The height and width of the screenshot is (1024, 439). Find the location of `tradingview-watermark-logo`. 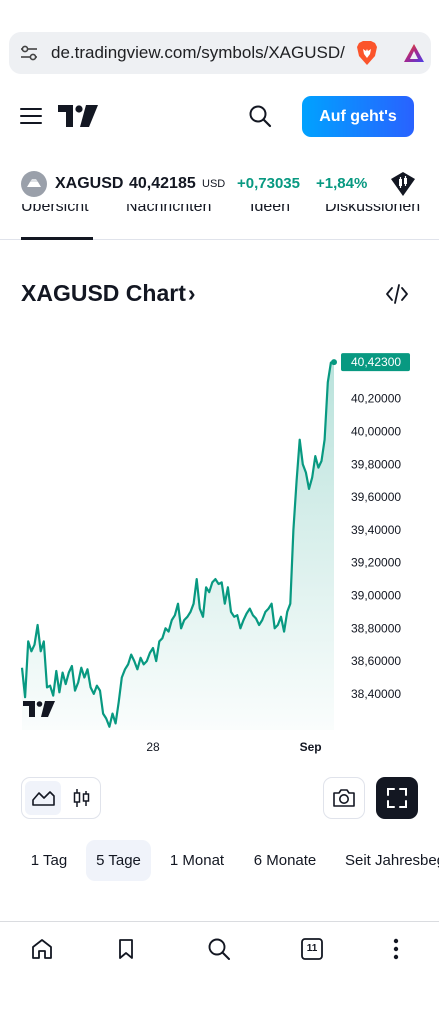

tradingview-watermark-logo is located at coordinates (39, 709).